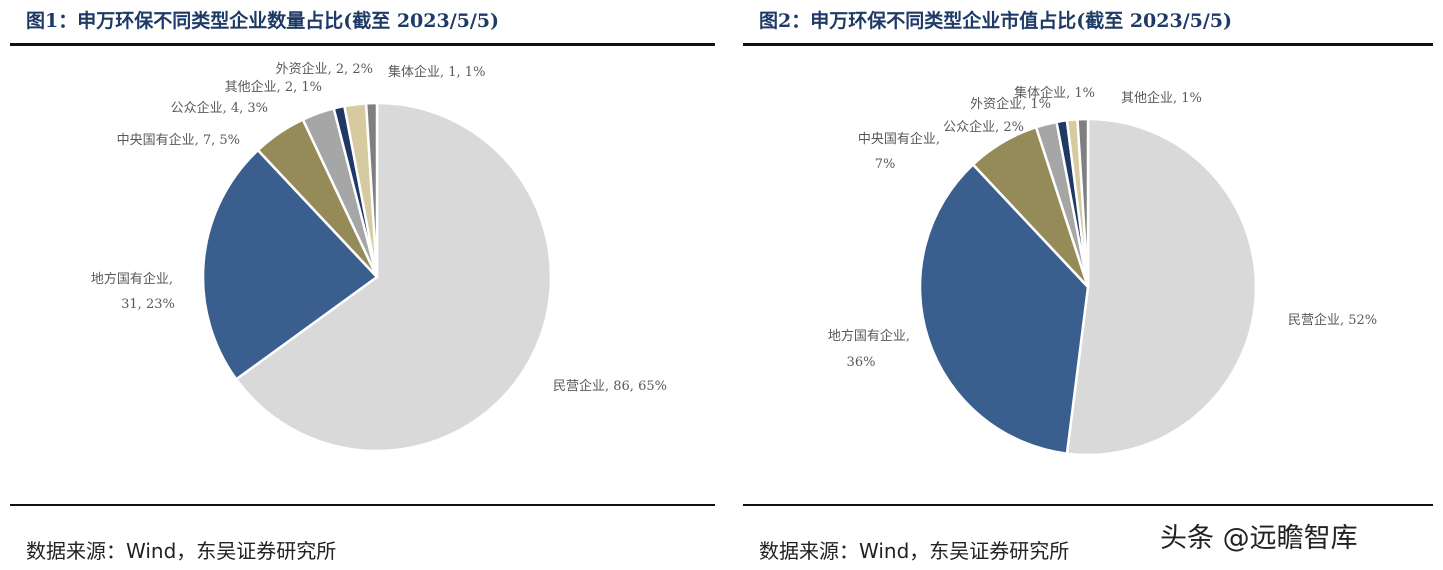 The width and height of the screenshot is (1443, 570). What do you see at coordinates (436, 72) in the screenshot?
I see `slice-label-7: 集体企业, 1, 1%` at bounding box center [436, 72].